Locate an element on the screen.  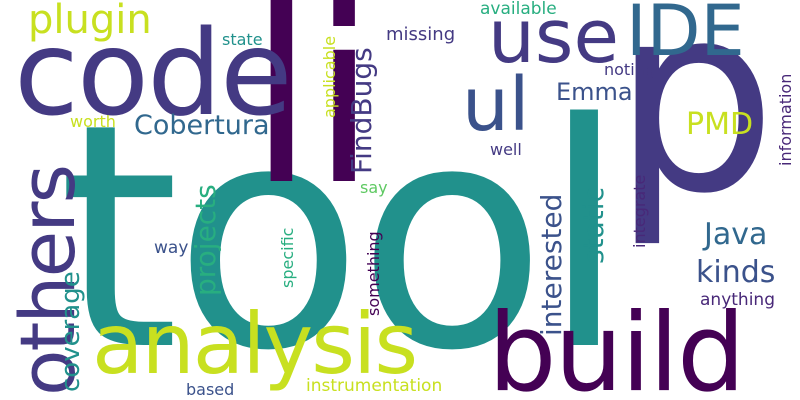
word-emma: Emma is located at coordinates (594, 92).